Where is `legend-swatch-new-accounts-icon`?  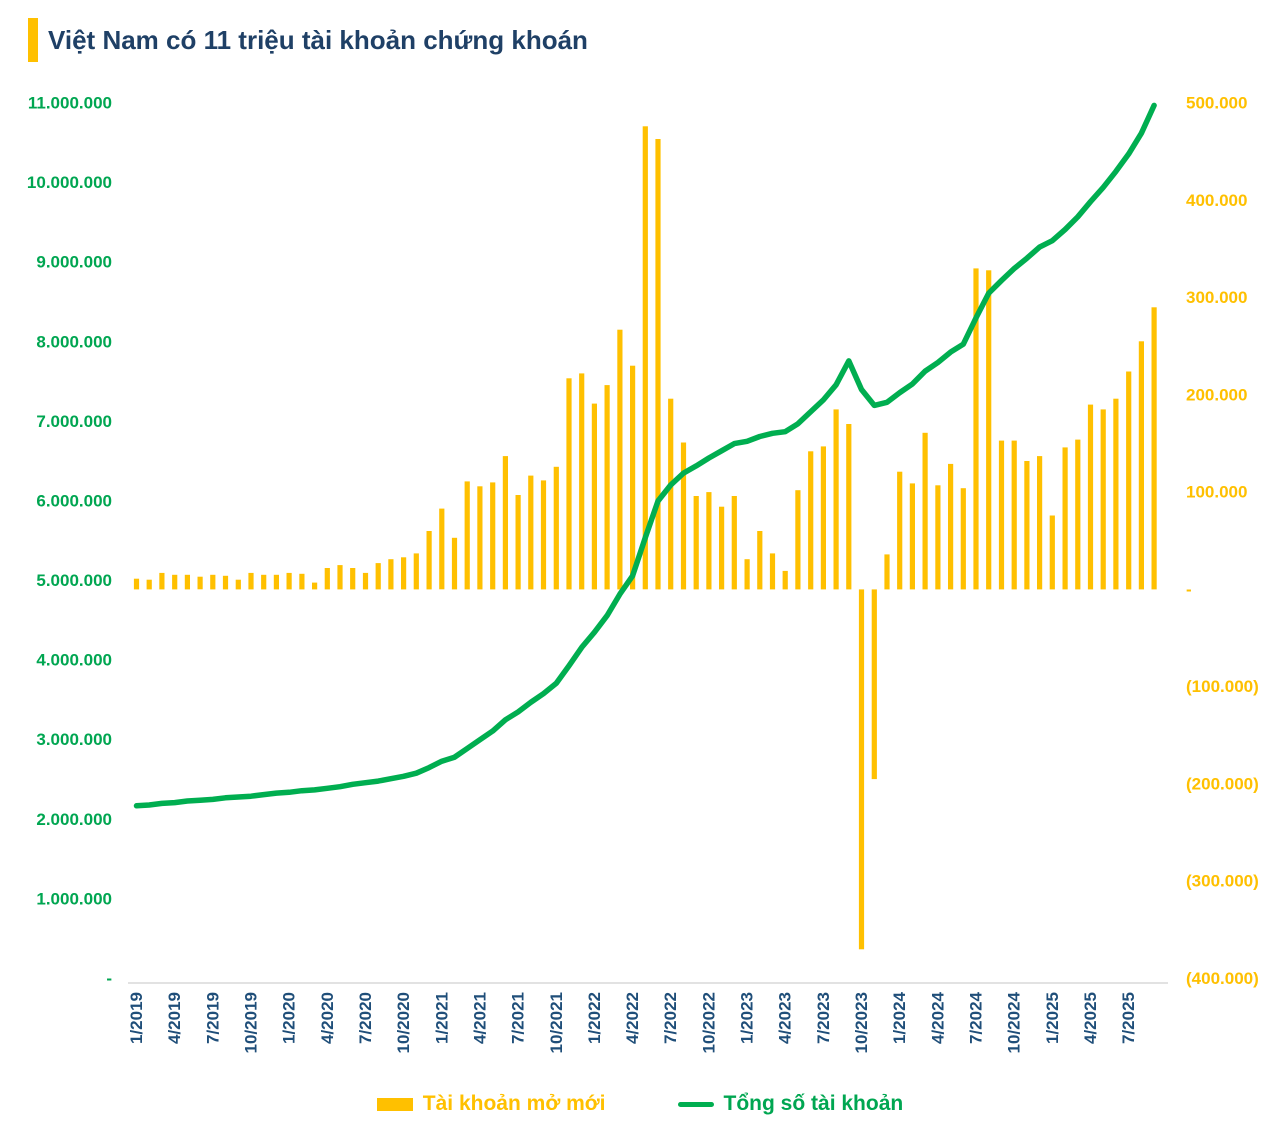
legend-swatch-new-accounts-icon is located at coordinates (394, 1104).